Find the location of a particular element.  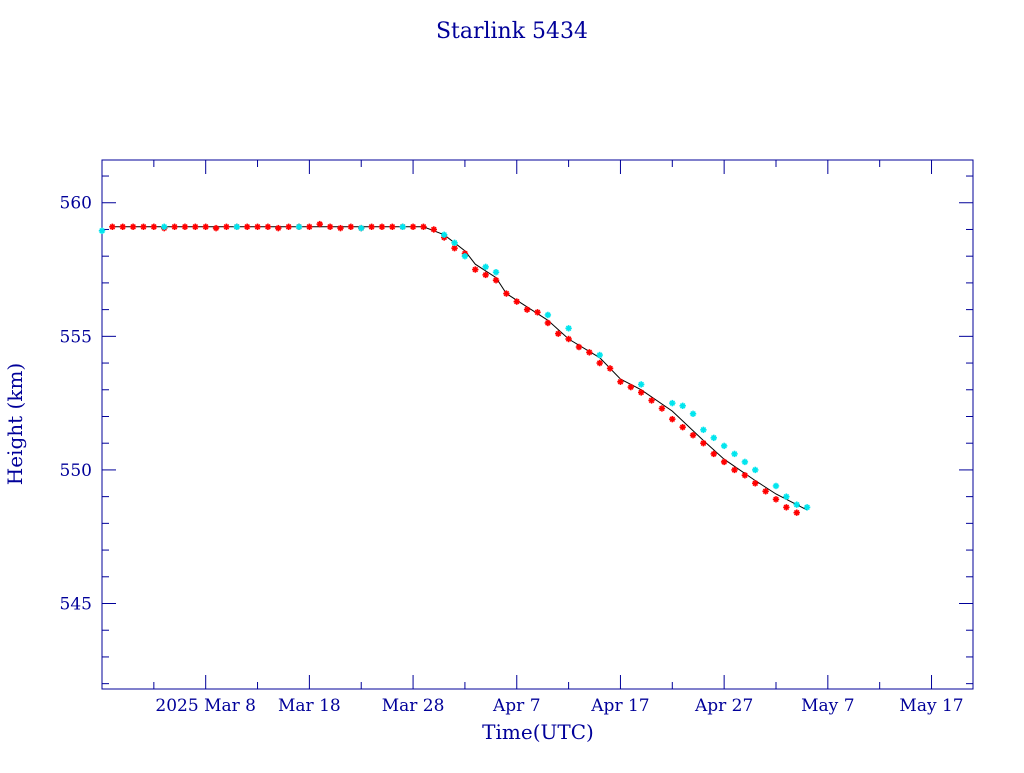

chart-title: Starlink 5434 is located at coordinates (512, 31).